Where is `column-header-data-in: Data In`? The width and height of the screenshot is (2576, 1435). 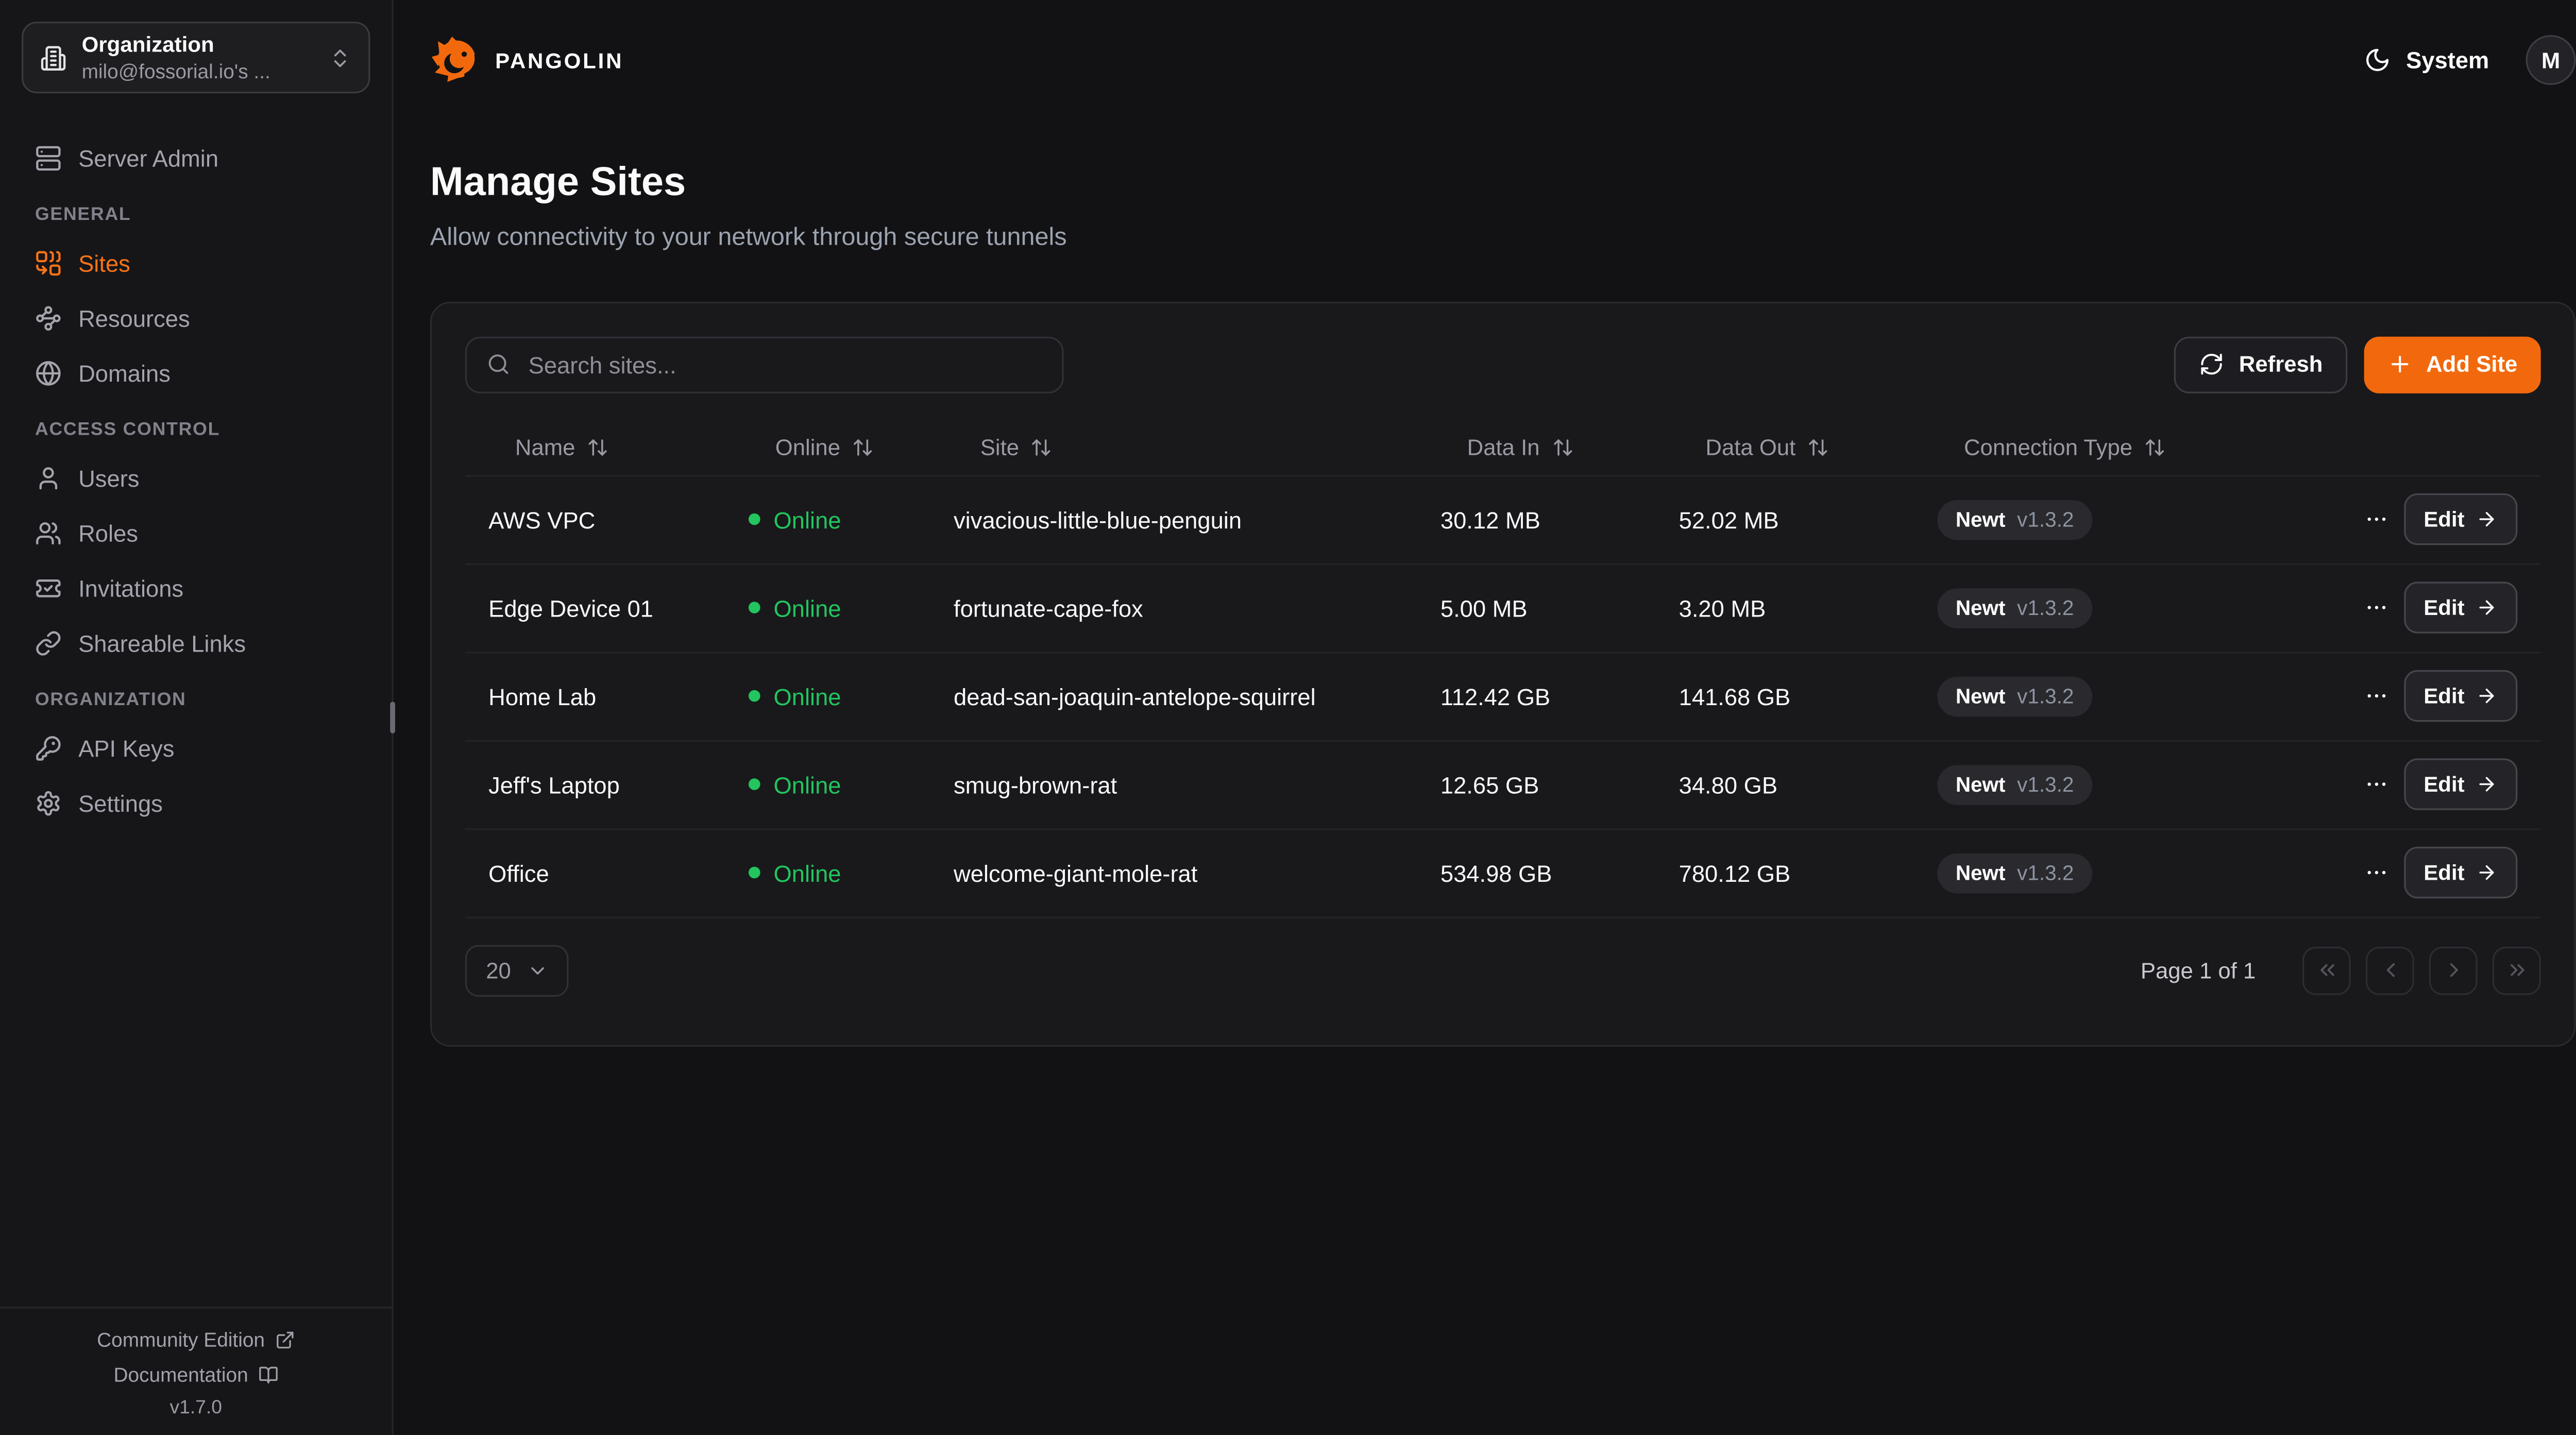
column-header-data-in: Data In is located at coordinates (1559, 448).